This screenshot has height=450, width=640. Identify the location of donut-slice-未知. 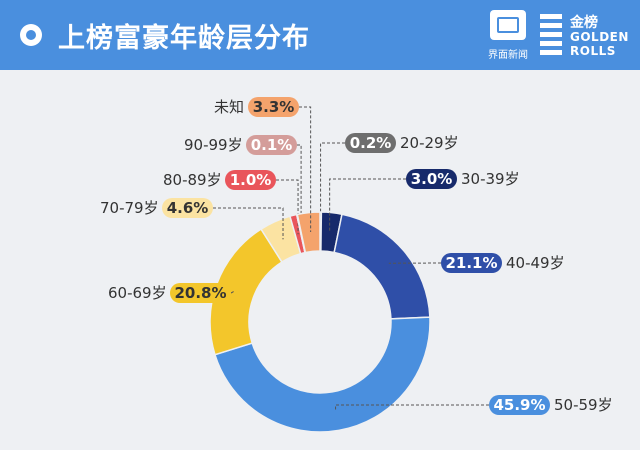
(308, 232).